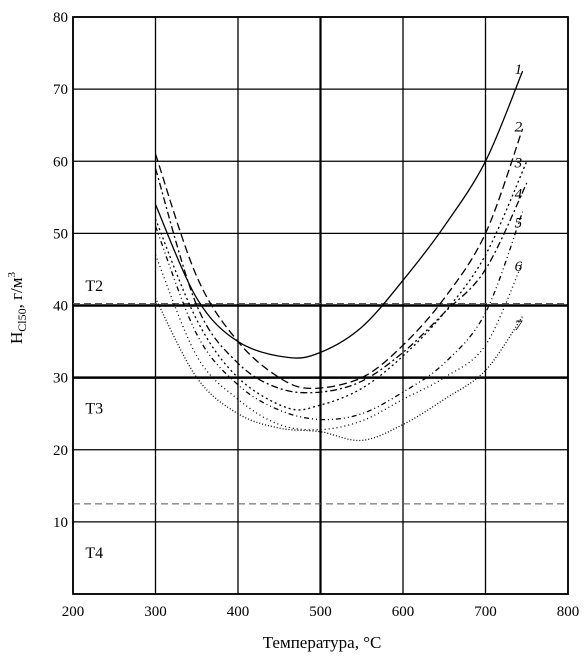  Describe the element at coordinates (519, 70) in the screenshot. I see `series-label: 1` at that location.